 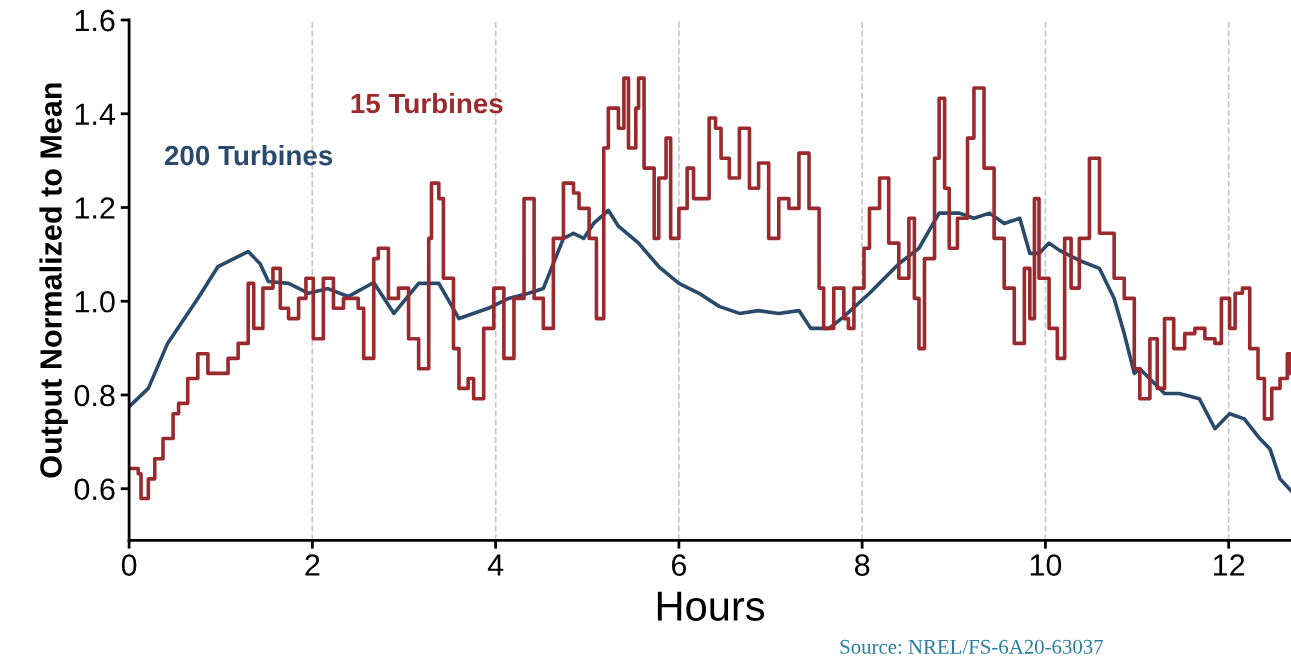 What do you see at coordinates (679, 565) in the screenshot?
I see `x-tick-label: 6` at bounding box center [679, 565].